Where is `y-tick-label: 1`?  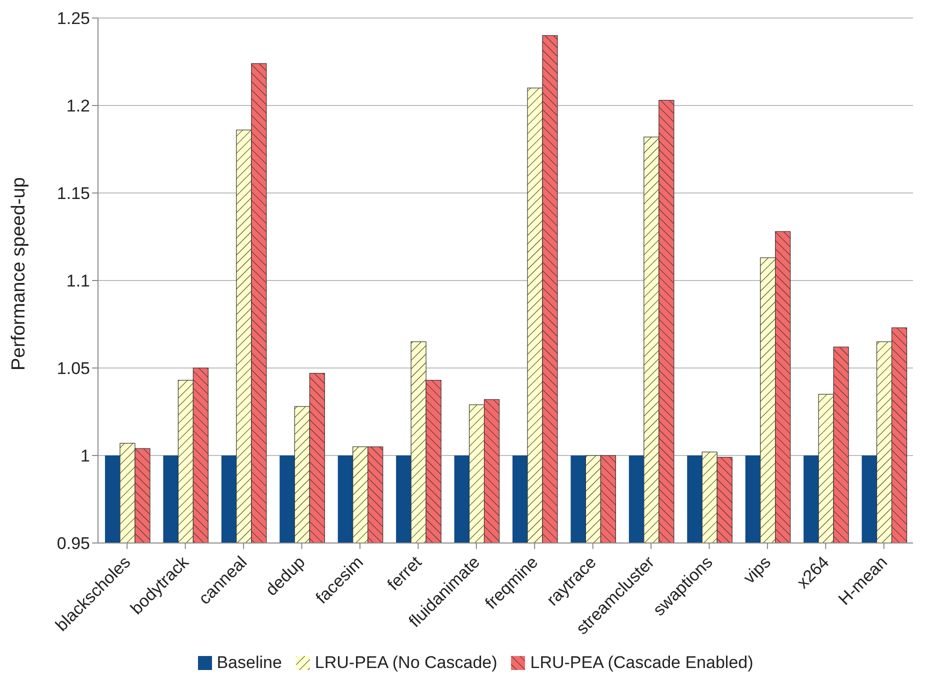
y-tick-label: 1 is located at coordinates (85, 456).